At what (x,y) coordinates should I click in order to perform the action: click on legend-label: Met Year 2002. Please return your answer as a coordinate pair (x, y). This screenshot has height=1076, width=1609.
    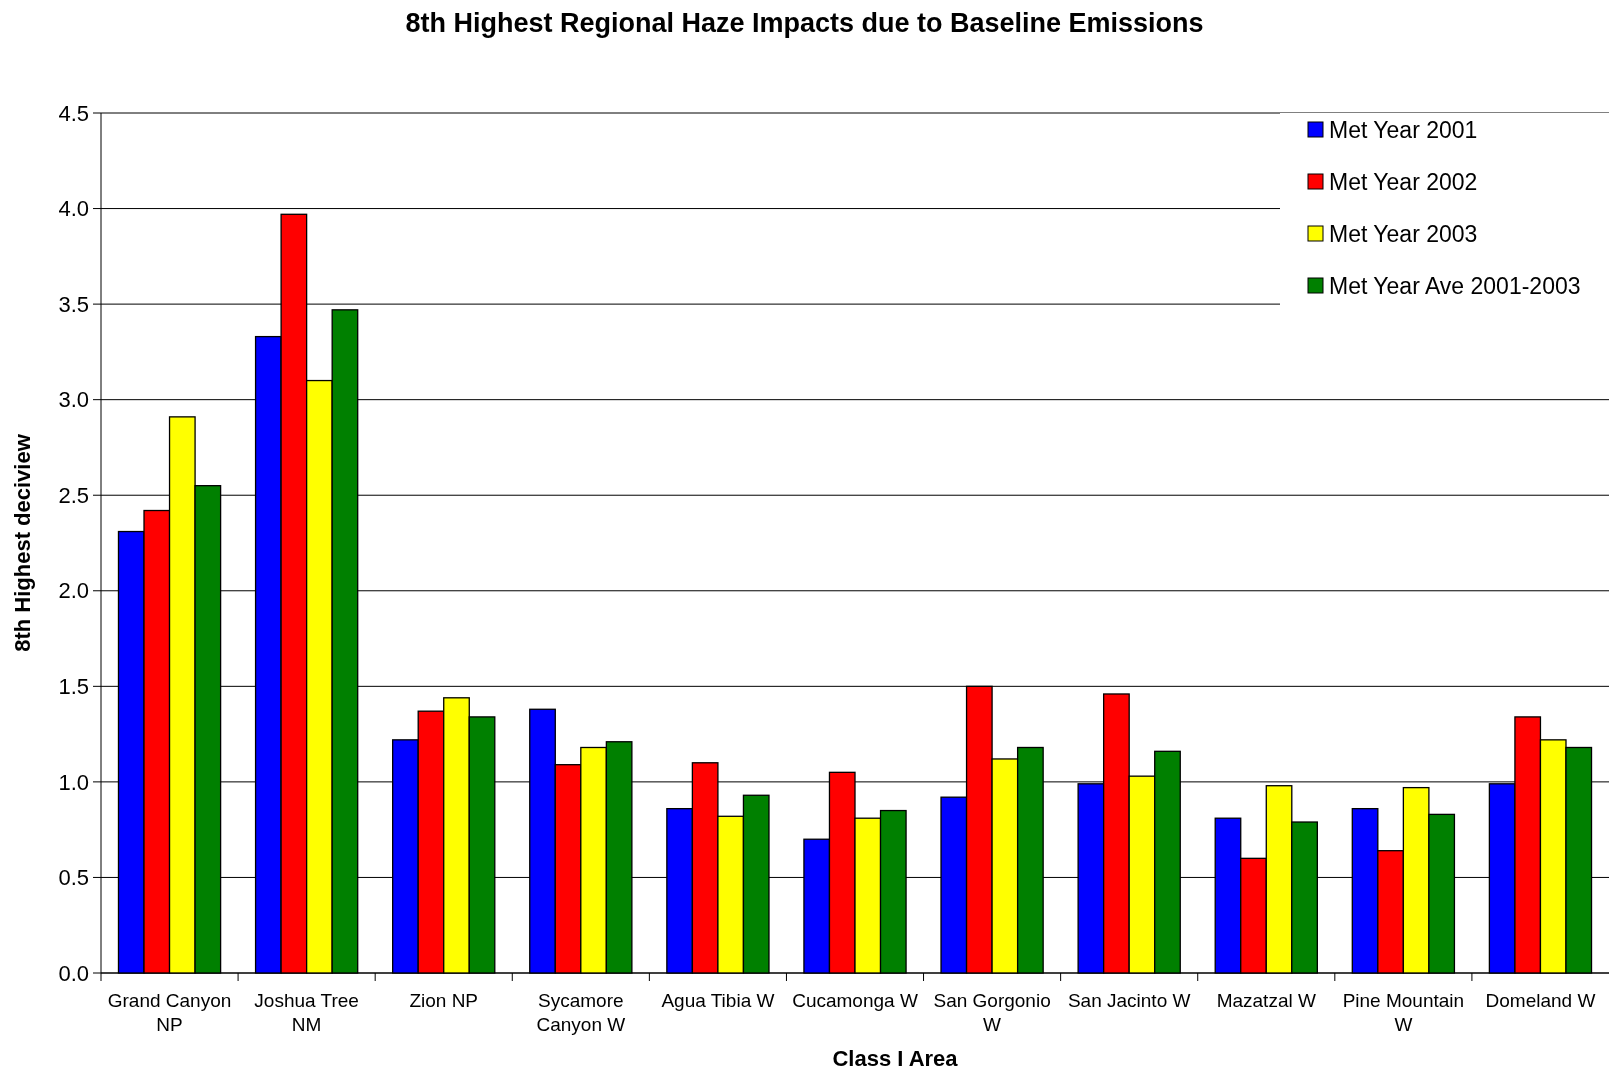
    Looking at the image, I should click on (1403, 182).